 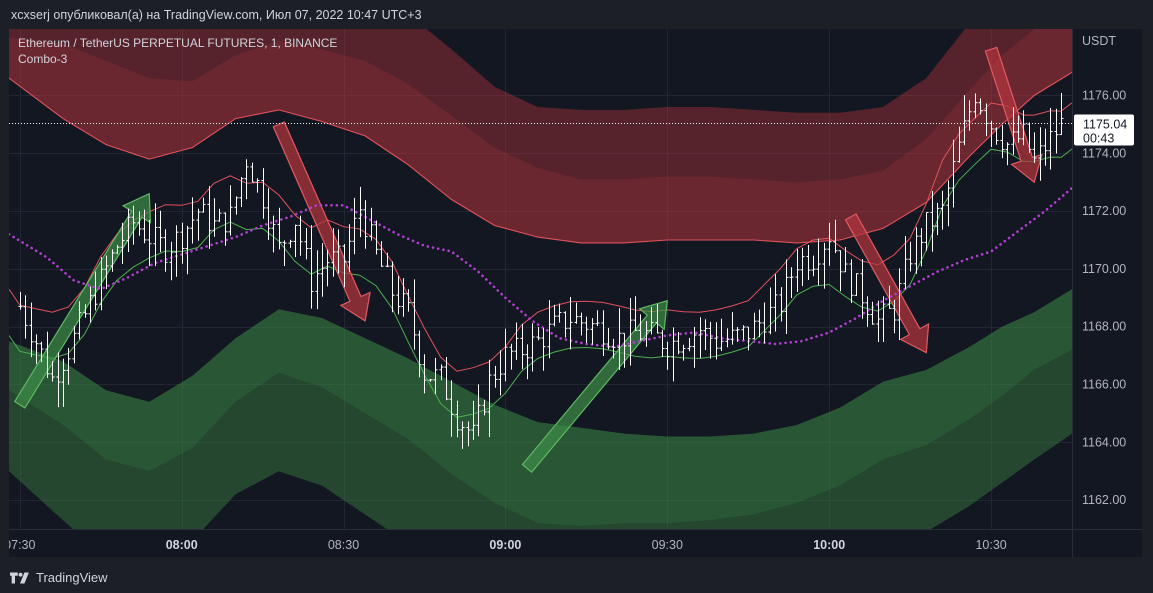 What do you see at coordinates (1104, 327) in the screenshot?
I see `price-axis-tick-label: 1168.00` at bounding box center [1104, 327].